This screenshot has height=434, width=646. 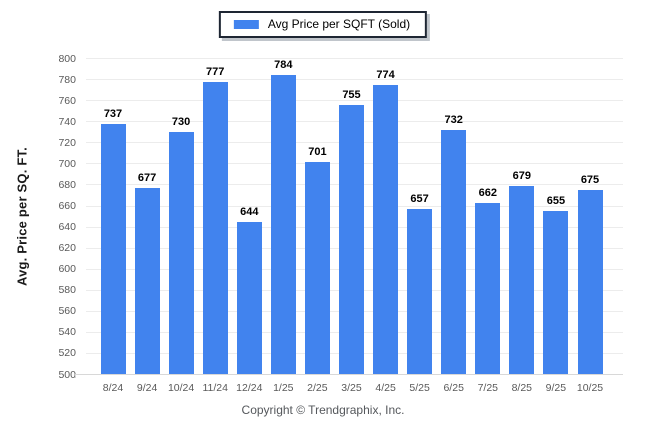 I want to click on x-tick-label: 6/25, so click(x=453, y=388).